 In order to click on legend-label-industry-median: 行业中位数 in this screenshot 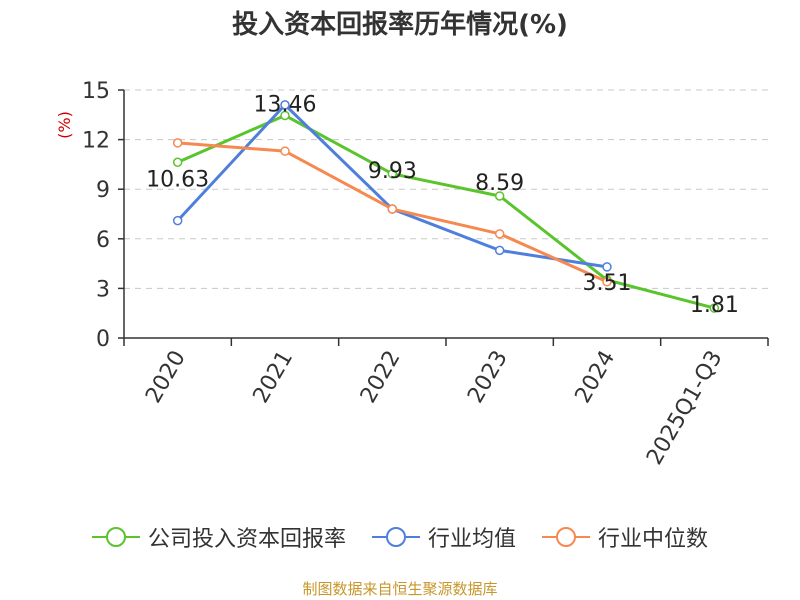, I will do `click(653, 539)`.